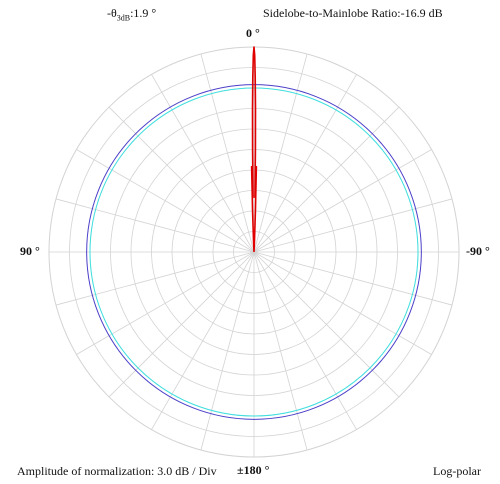  I want to click on scale-mode-caption: Log-polar, so click(457, 471).